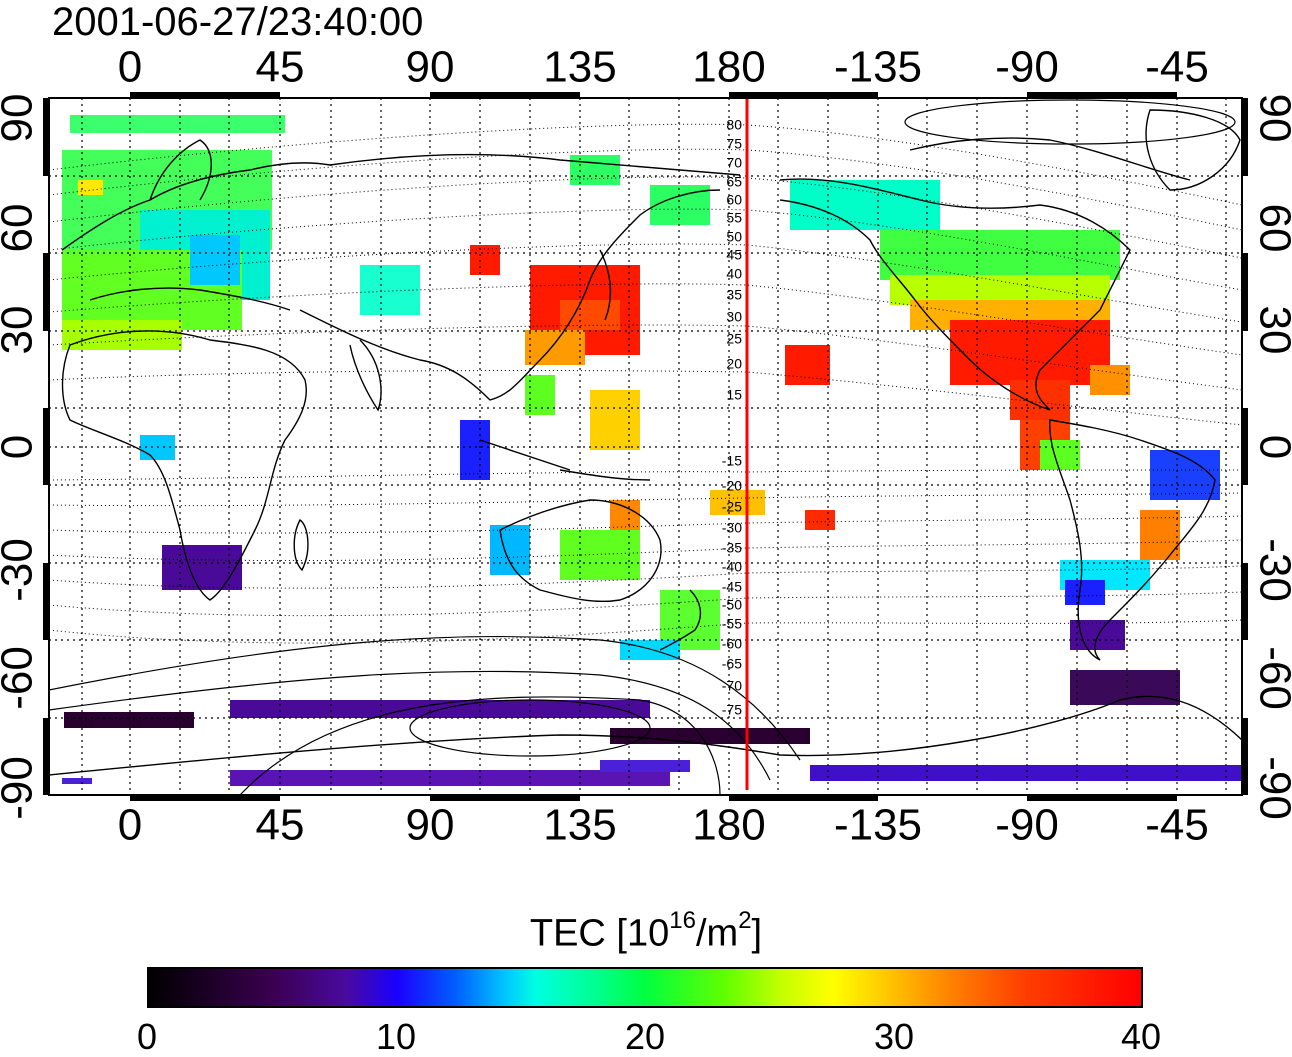 The height and width of the screenshot is (1057, 1292). What do you see at coordinates (734, 317) in the screenshot?
I see `magnetic-latitude-label: 30` at bounding box center [734, 317].